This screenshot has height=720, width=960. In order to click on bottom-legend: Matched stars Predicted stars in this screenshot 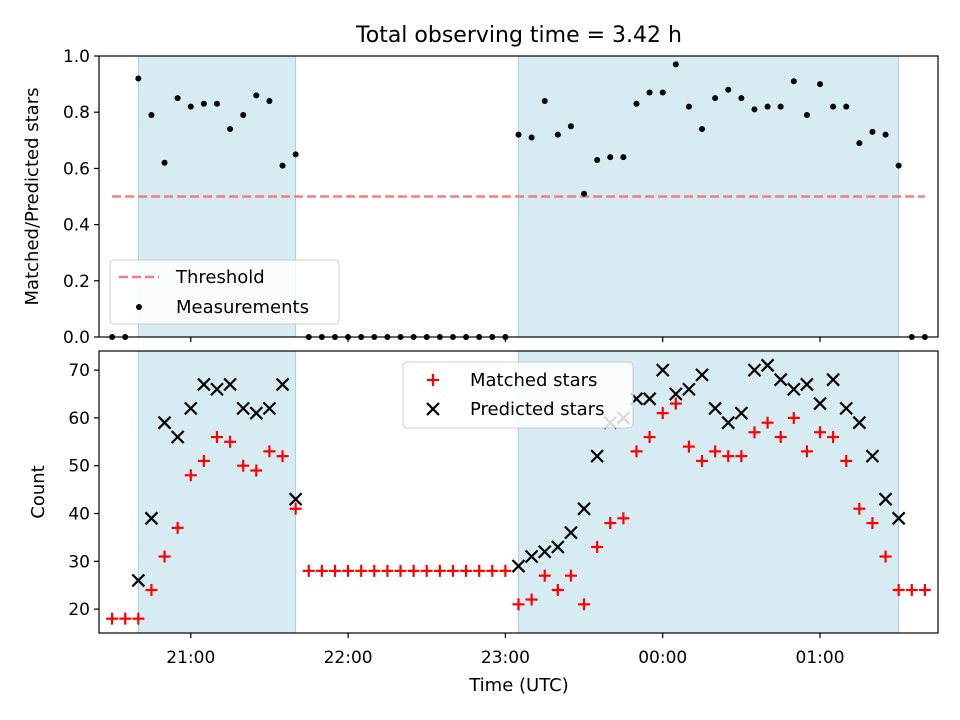, I will do `click(518, 395)`.